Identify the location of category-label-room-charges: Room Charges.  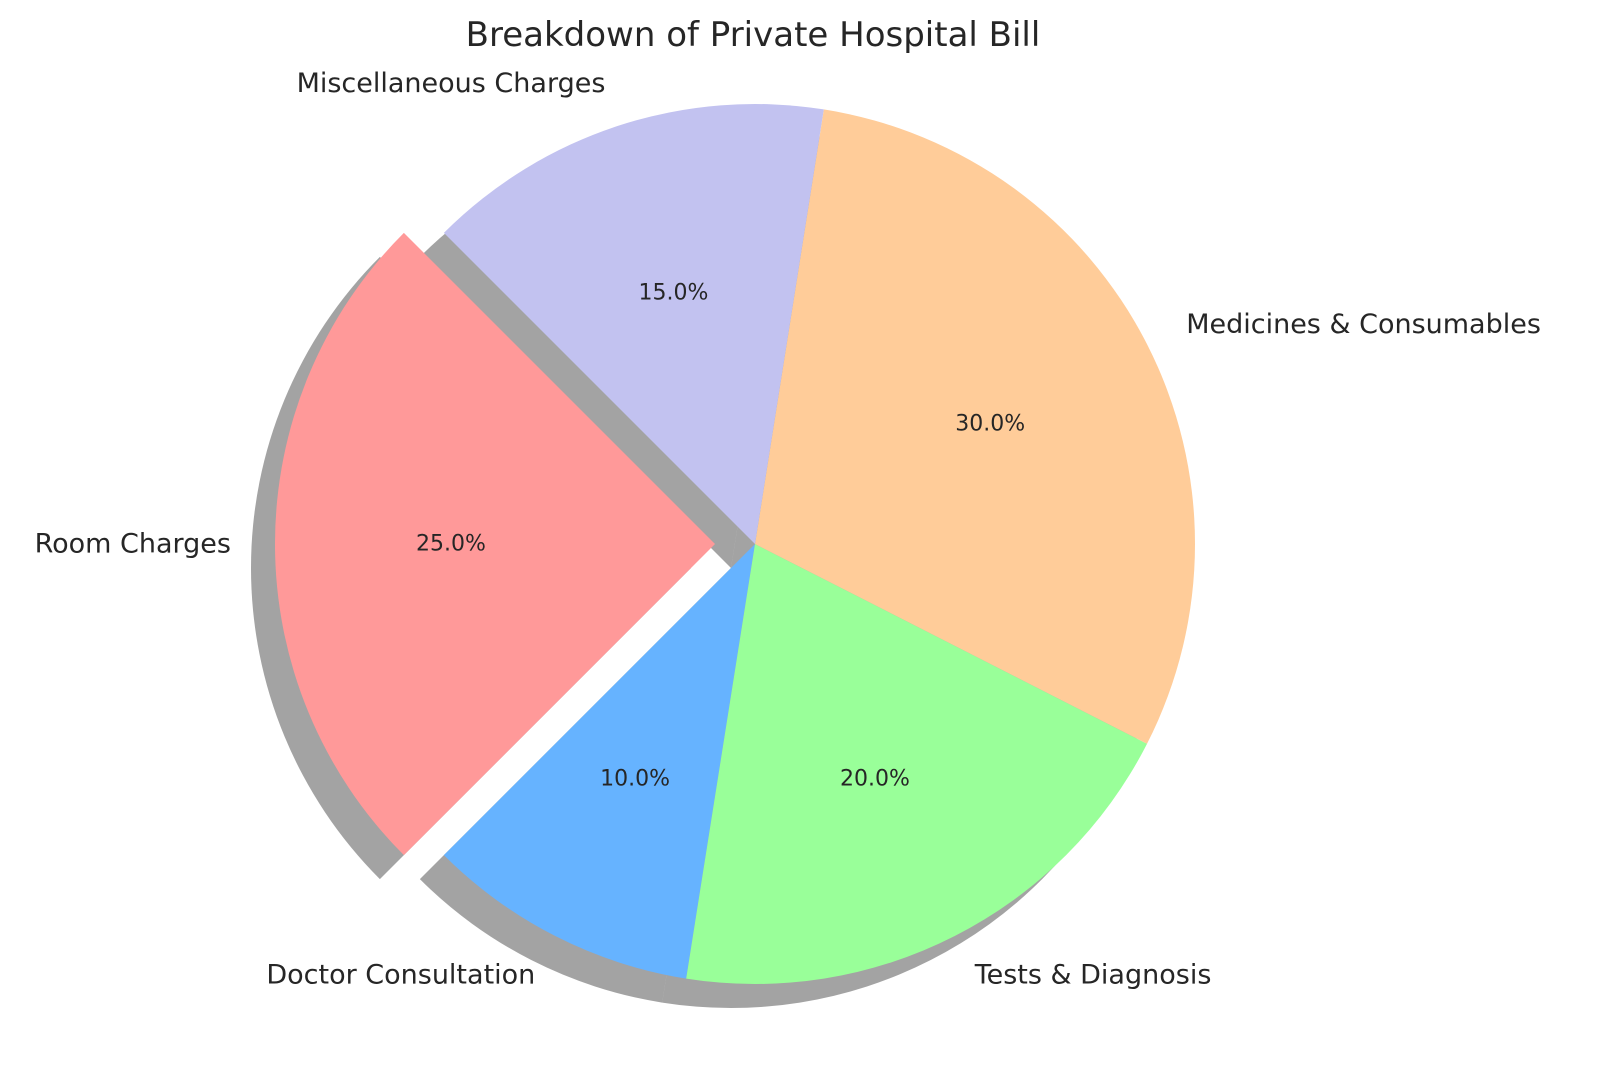
(133, 544).